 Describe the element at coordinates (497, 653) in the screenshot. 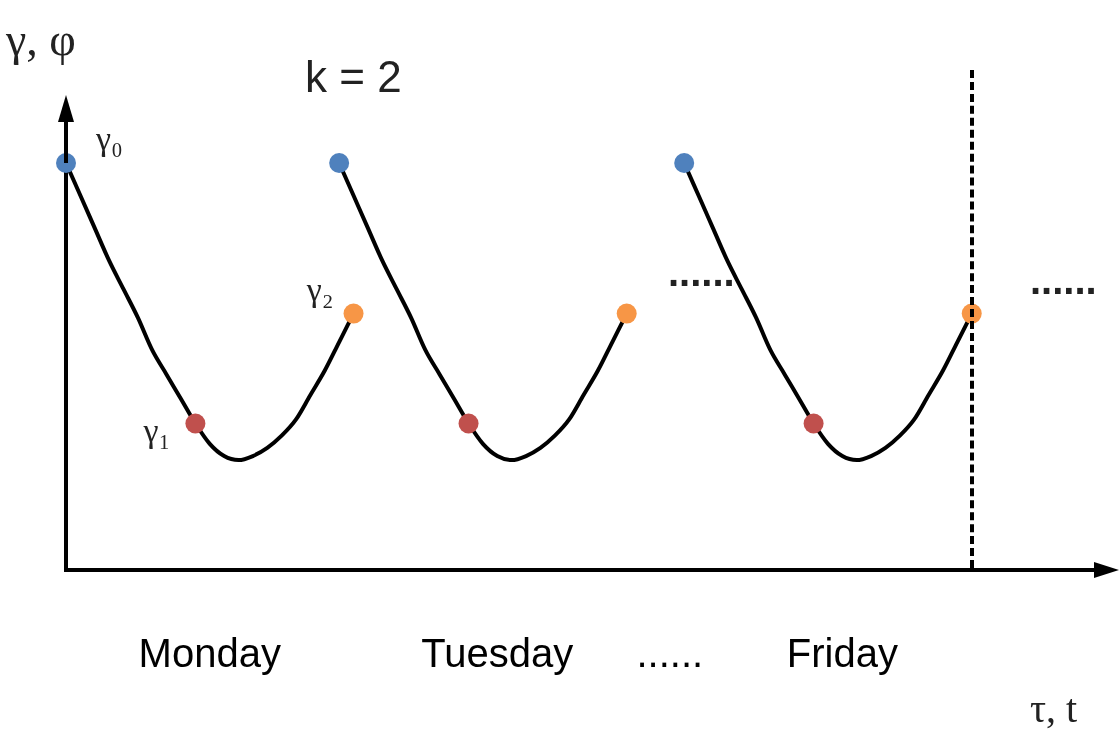

I see `x-tick-label: Tuesday` at that location.